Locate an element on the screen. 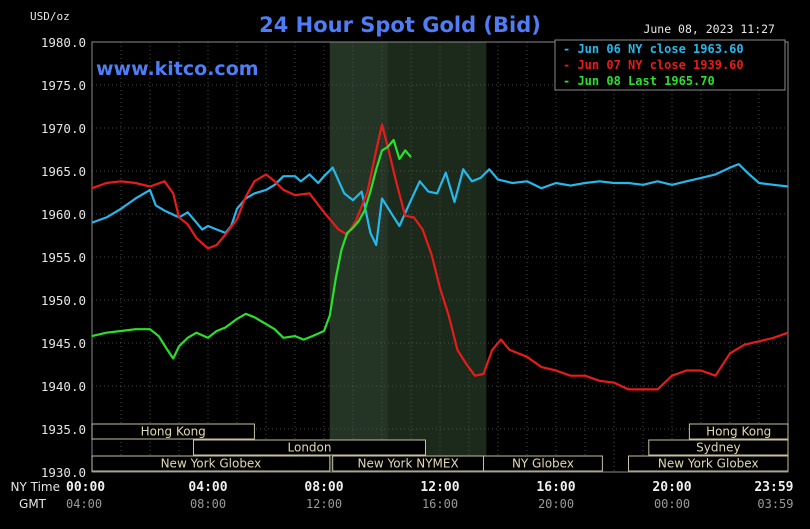  gmt-tick-label: 20:00 is located at coordinates (556, 504).